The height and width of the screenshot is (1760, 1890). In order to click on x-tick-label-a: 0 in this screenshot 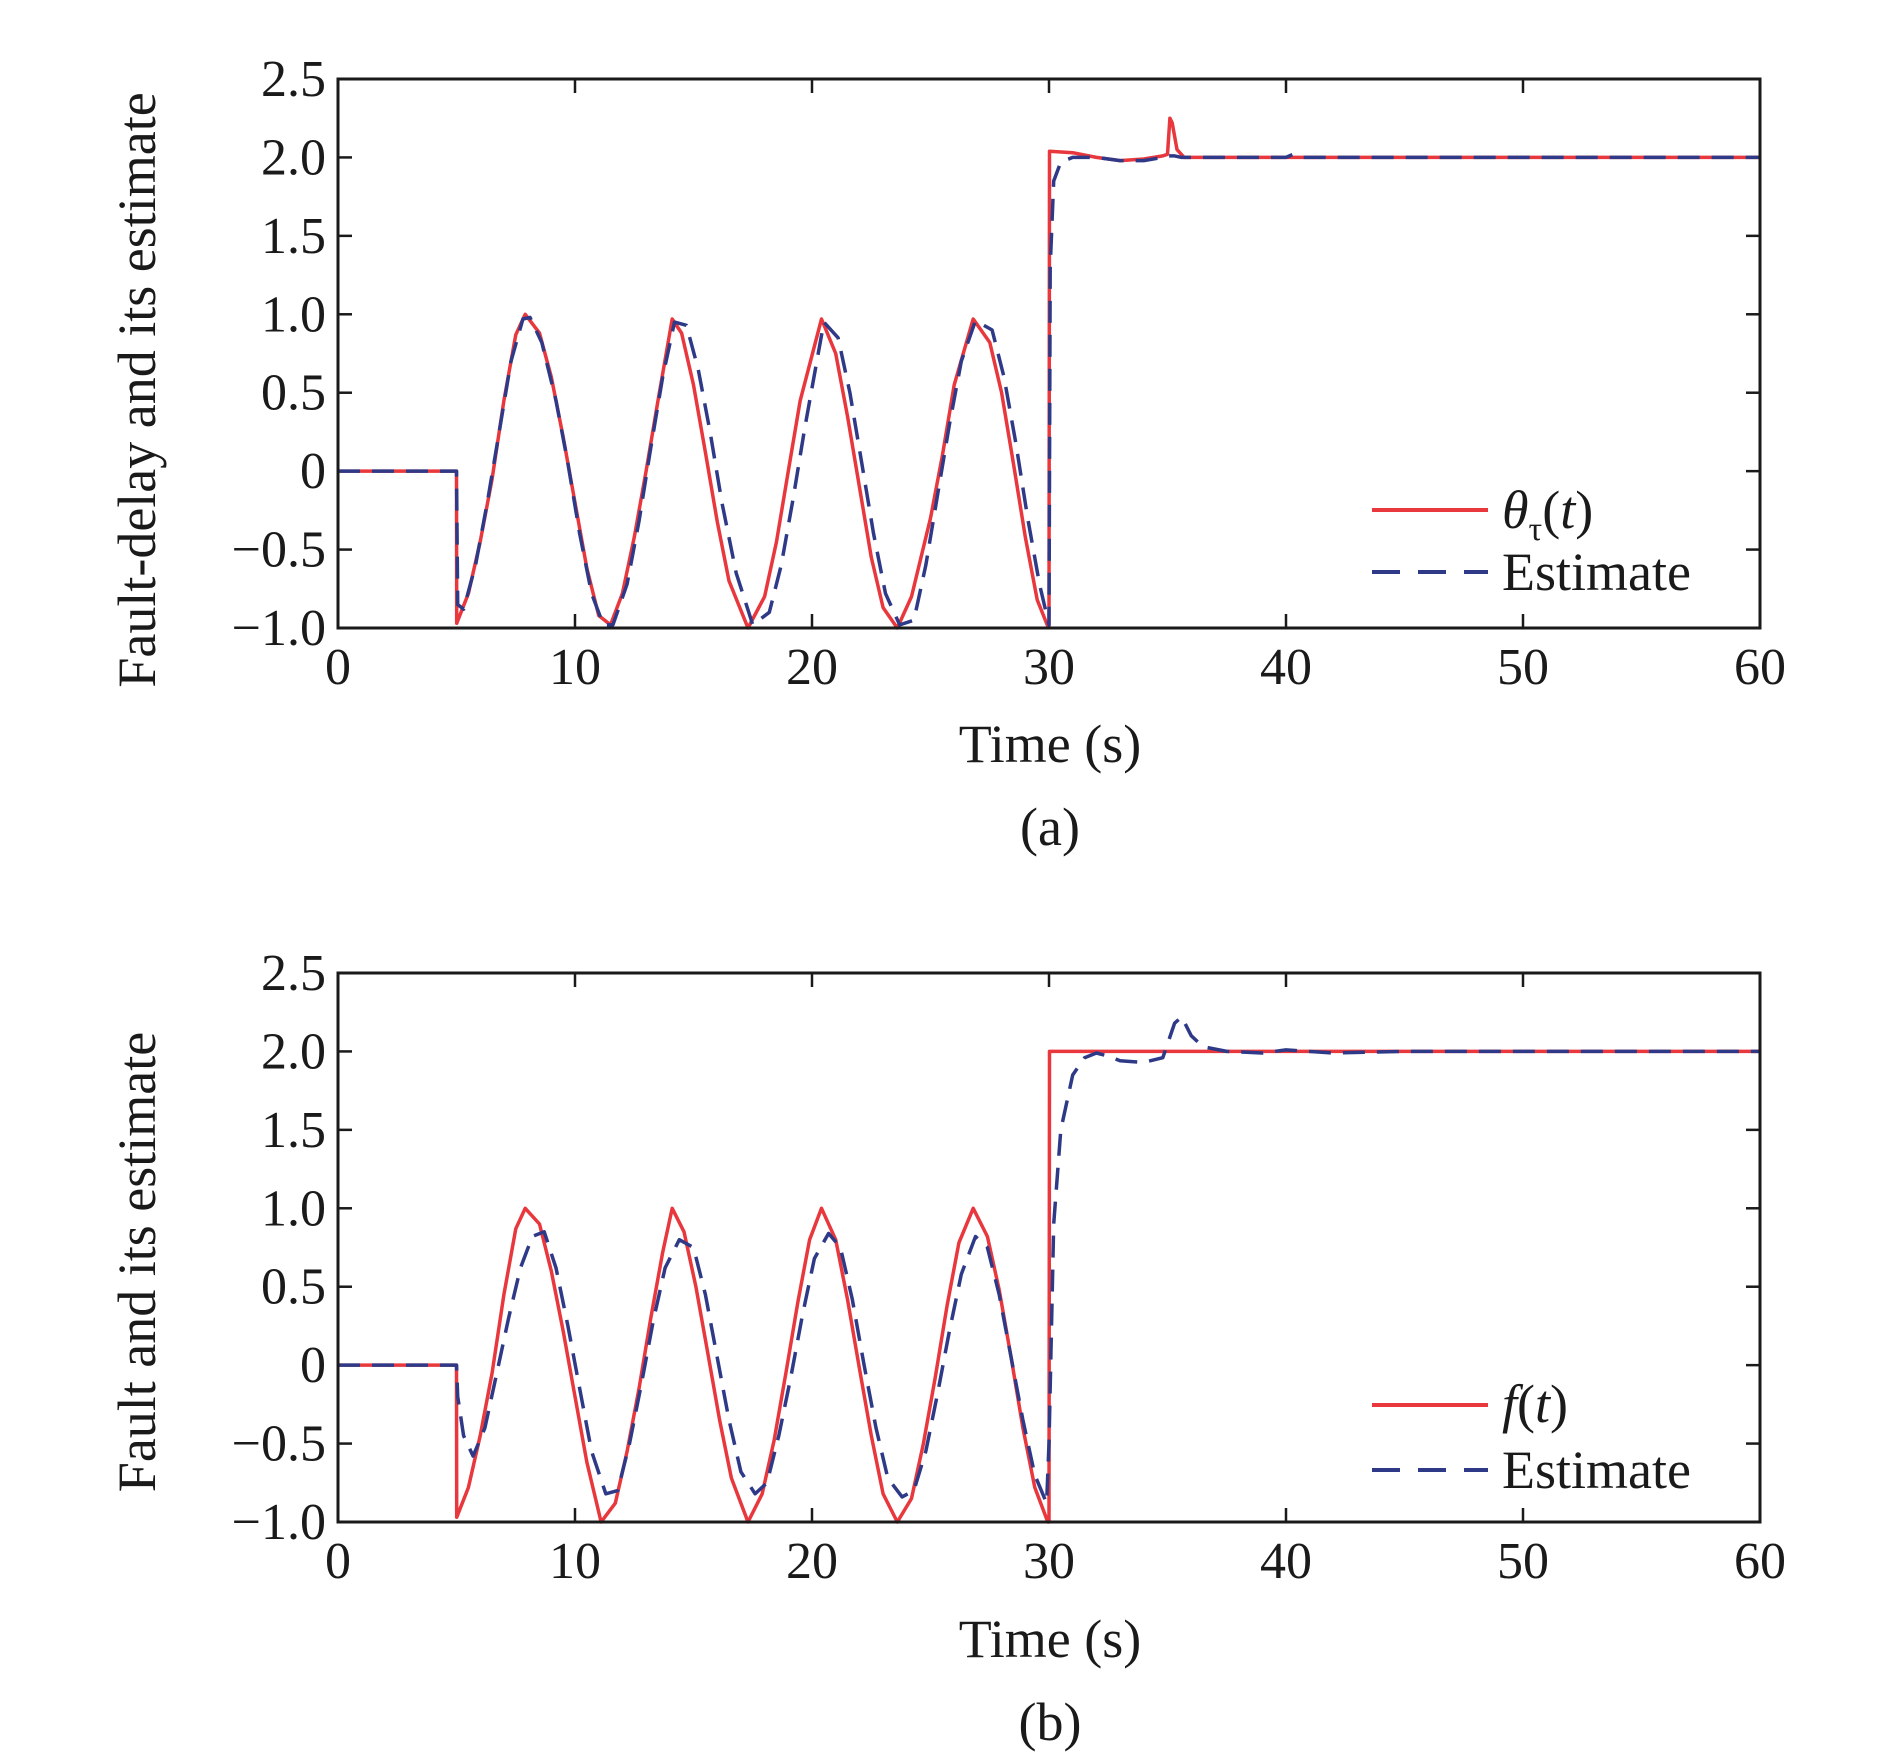, I will do `click(338, 667)`.